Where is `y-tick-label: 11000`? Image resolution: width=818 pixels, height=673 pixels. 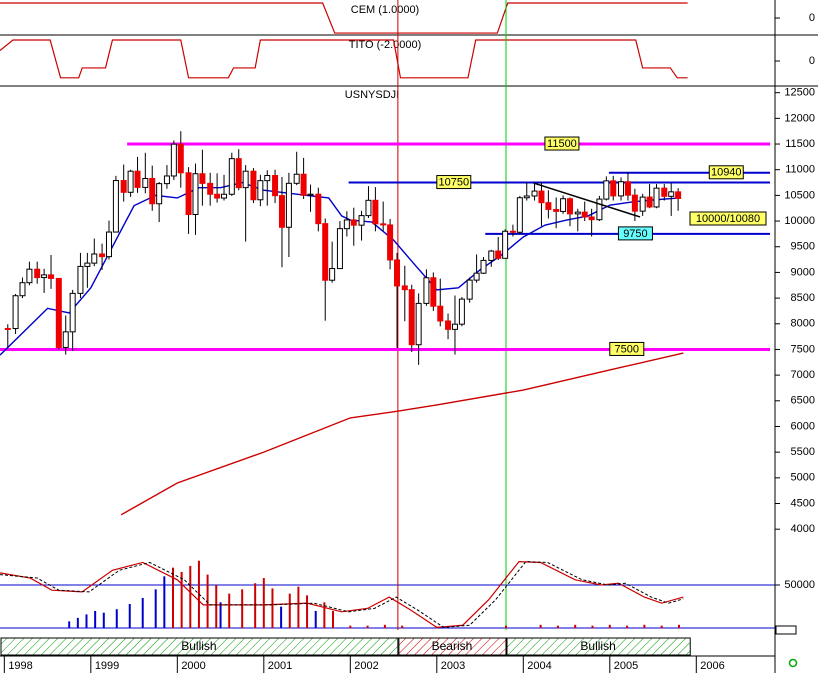 y-tick-label: 11000 is located at coordinates (800, 170).